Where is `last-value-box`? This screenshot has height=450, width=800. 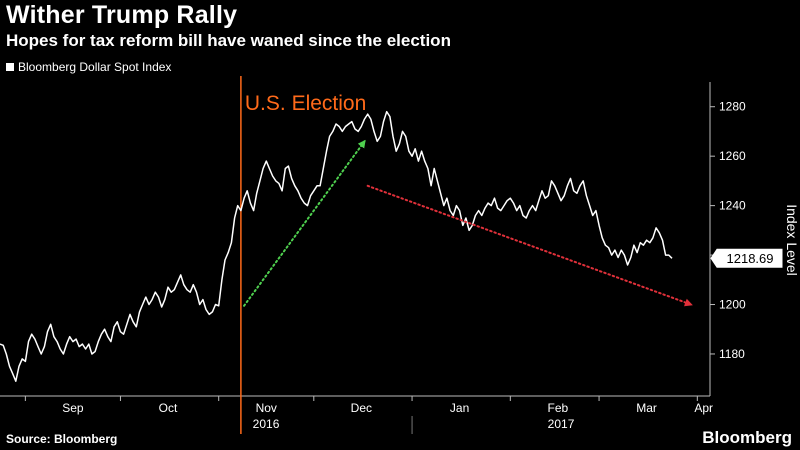
last-value-box is located at coordinates (746, 258).